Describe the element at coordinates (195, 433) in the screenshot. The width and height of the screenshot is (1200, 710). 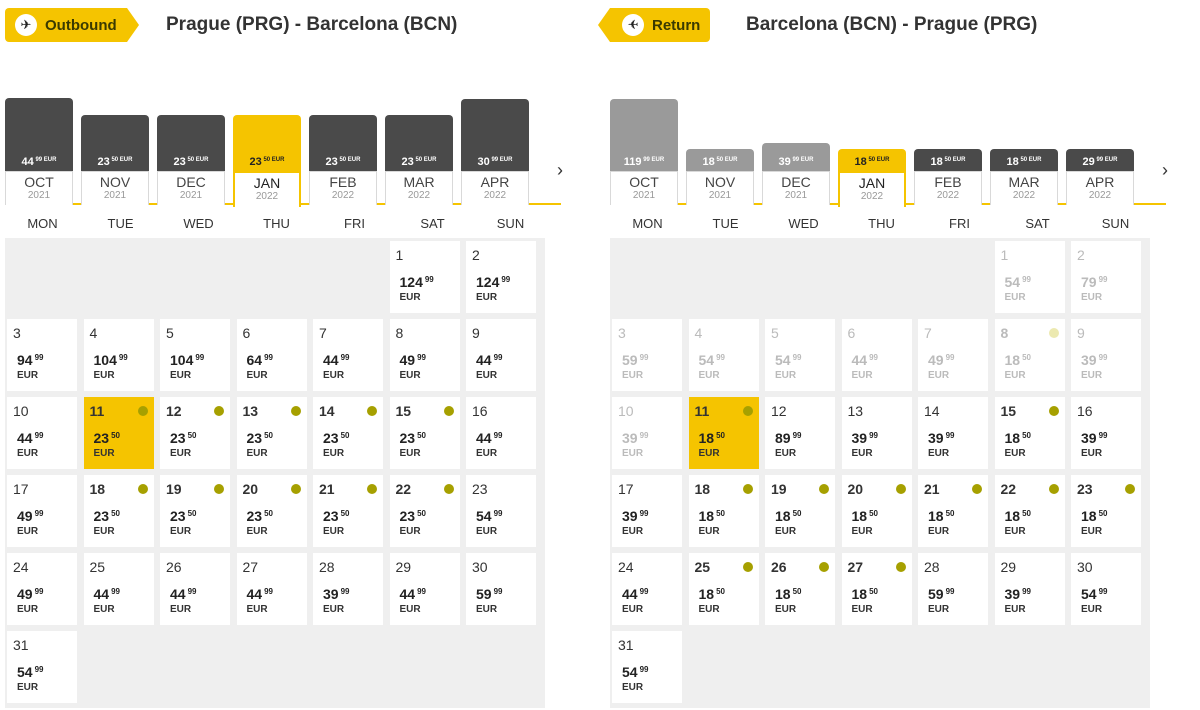
I see `day-cell: 12 23 50 EUR` at that location.